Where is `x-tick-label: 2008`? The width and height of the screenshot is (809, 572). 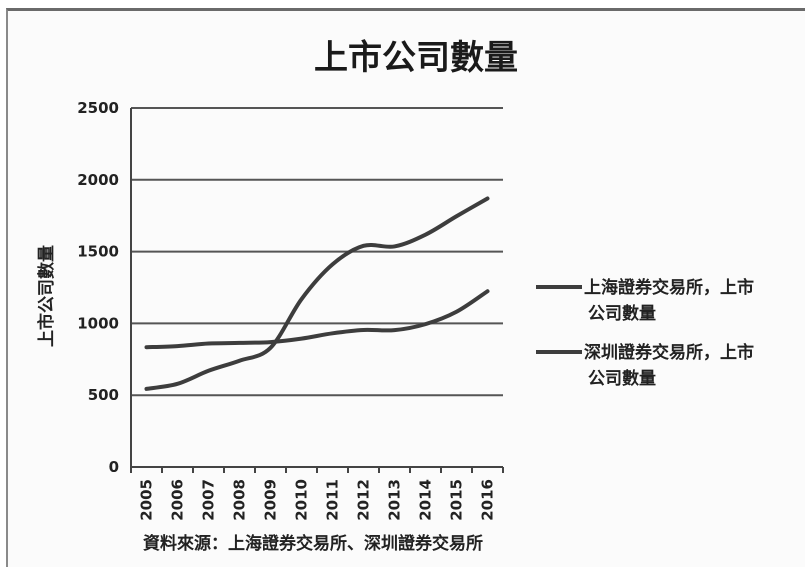 x-tick-label: 2008 is located at coordinates (240, 500).